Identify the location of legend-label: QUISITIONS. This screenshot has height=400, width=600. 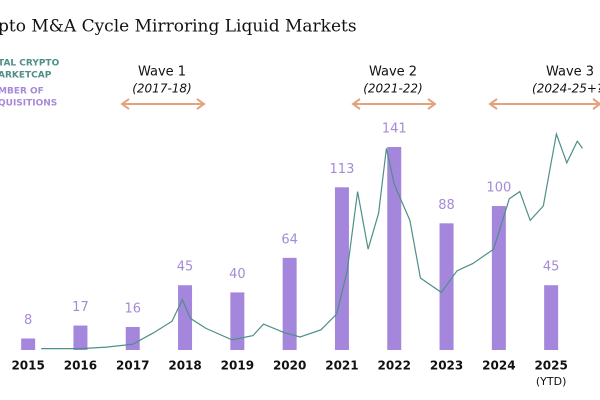
(28, 104).